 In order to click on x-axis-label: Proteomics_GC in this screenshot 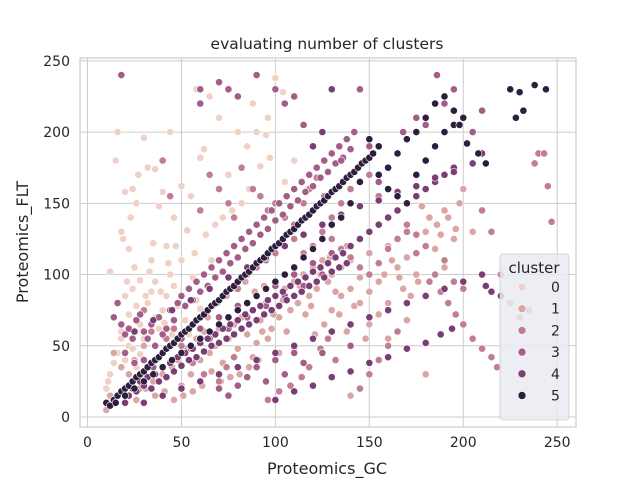, I will do `click(327, 469)`.